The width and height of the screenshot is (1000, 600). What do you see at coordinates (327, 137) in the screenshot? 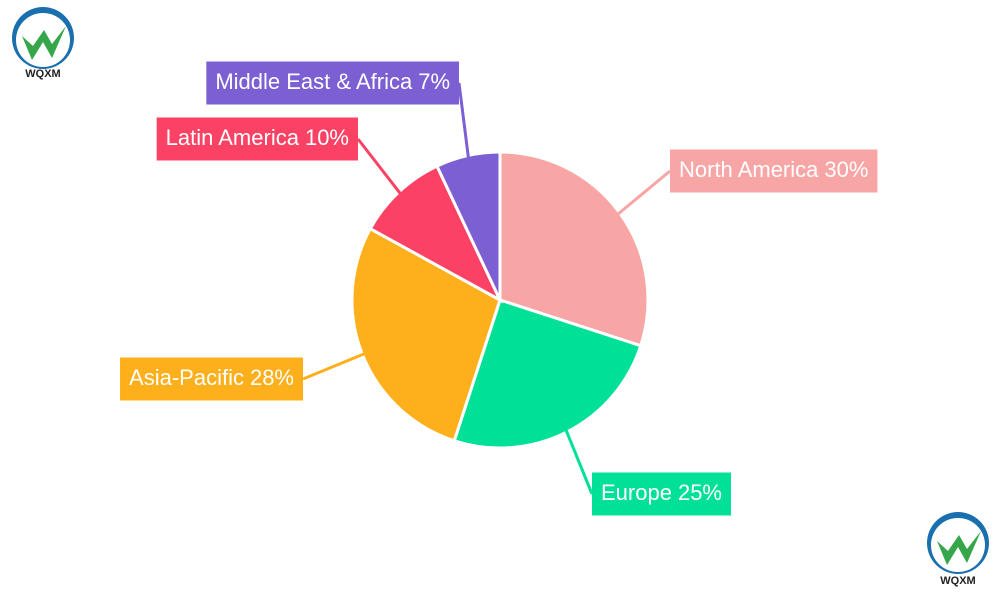
I see `label-value: 10%` at bounding box center [327, 137].